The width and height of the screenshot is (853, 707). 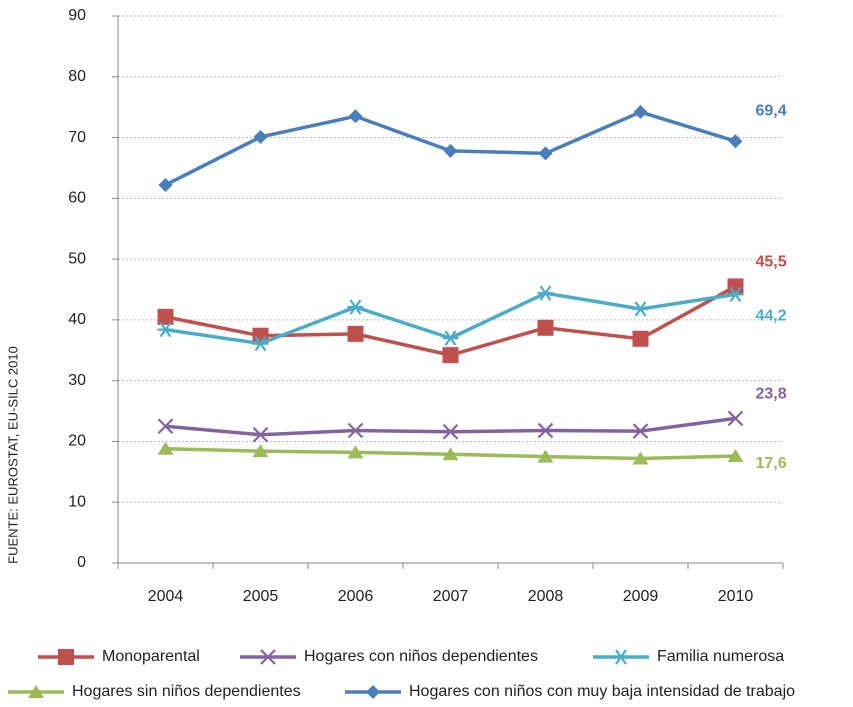 What do you see at coordinates (81, 562) in the screenshot?
I see `y-tick-label: 0` at bounding box center [81, 562].